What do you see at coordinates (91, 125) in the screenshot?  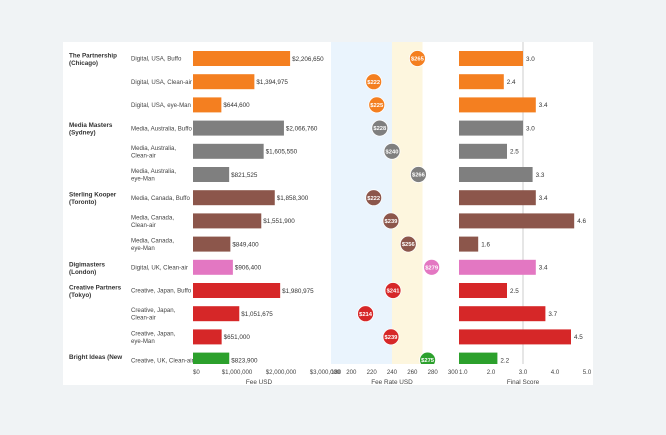 I see `group-label-line: Media Masters` at bounding box center [91, 125].